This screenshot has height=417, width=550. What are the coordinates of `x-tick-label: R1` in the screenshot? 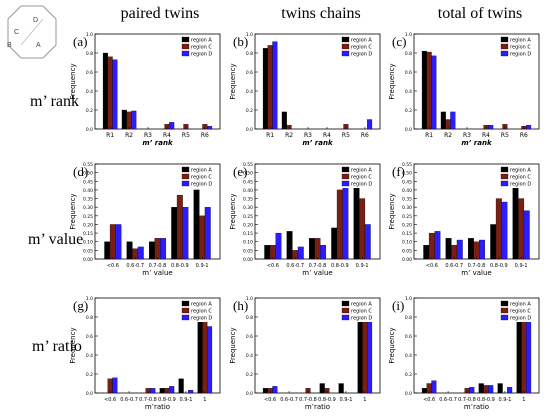 It's located at (110, 135).